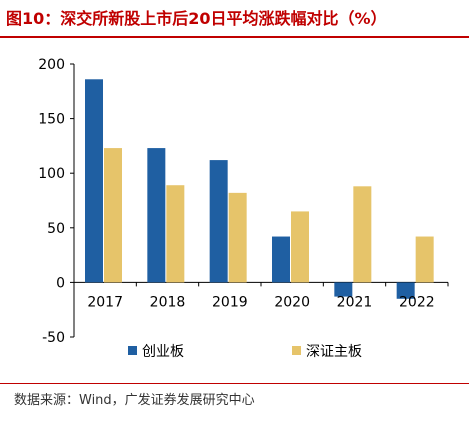 The image size is (469, 425). What do you see at coordinates (51, 174) in the screenshot?
I see `y-tick-label: 100` at bounding box center [51, 174].